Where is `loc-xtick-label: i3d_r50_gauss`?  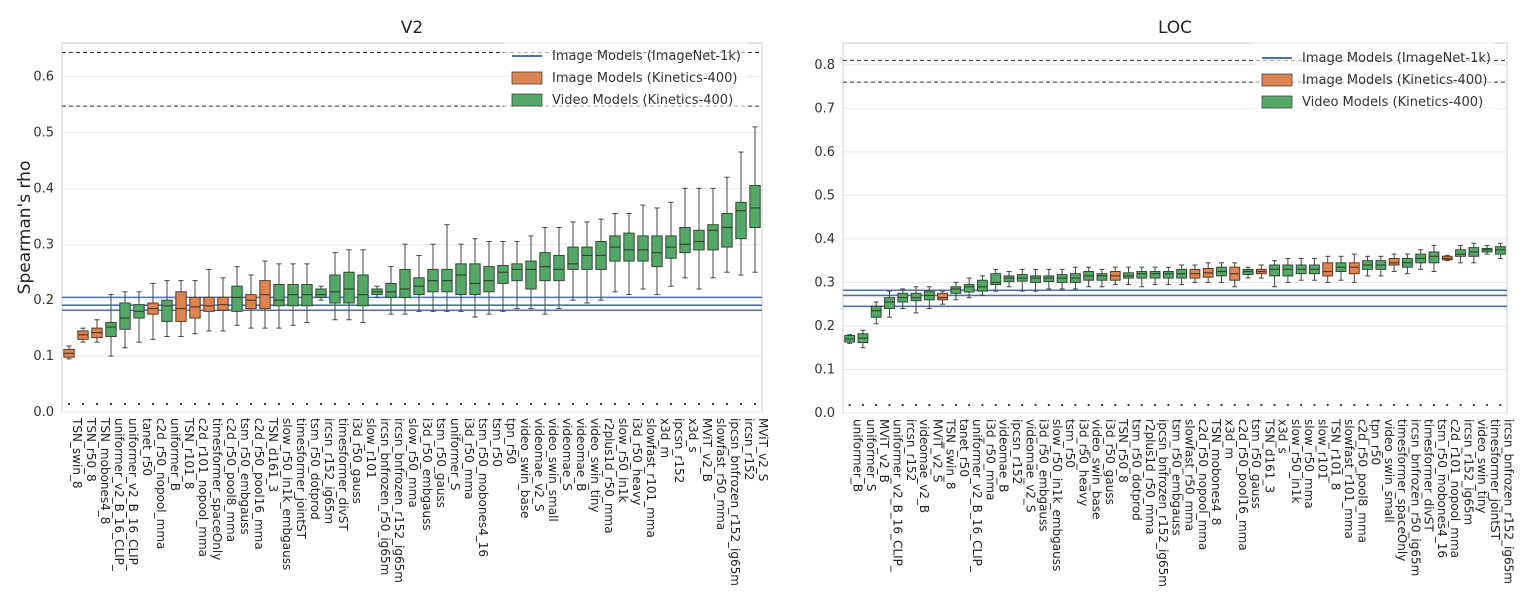
loc-xtick-label: i3d_r50_gauss is located at coordinates (1110, 462).